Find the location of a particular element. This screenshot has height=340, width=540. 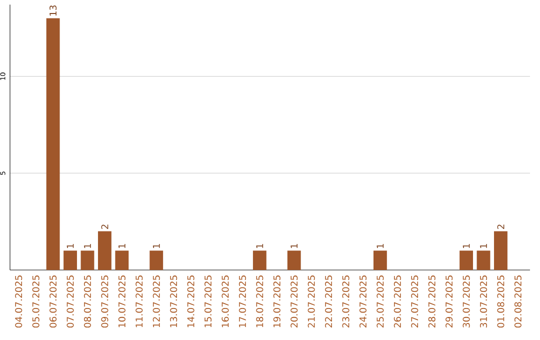

x-tick-label: 12.07.2025 is located at coordinates (156, 302).